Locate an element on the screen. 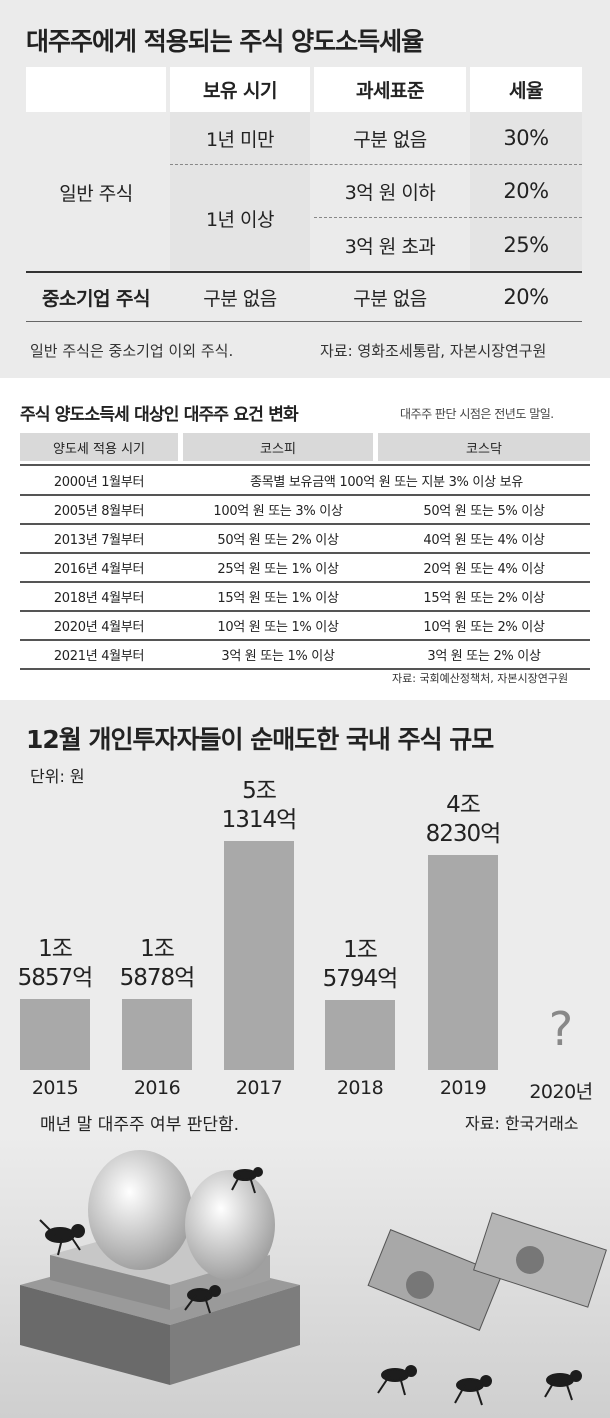 This screenshot has height=1418, width=610. chart-unit: 단위: 원 is located at coordinates (57, 776).